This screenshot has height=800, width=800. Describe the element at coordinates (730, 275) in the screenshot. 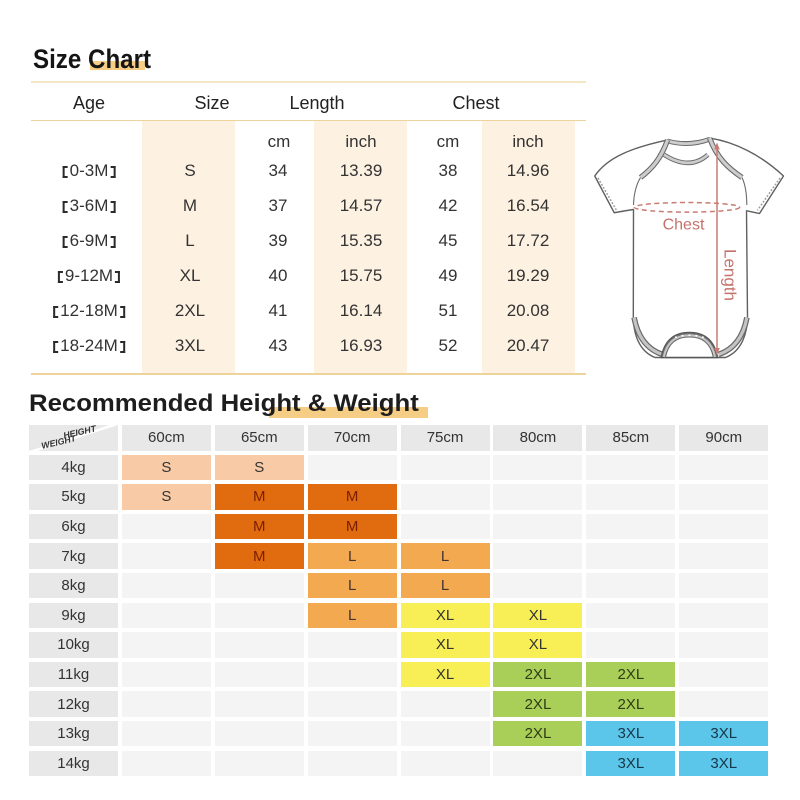

I see `svg-text: Length` at that location.